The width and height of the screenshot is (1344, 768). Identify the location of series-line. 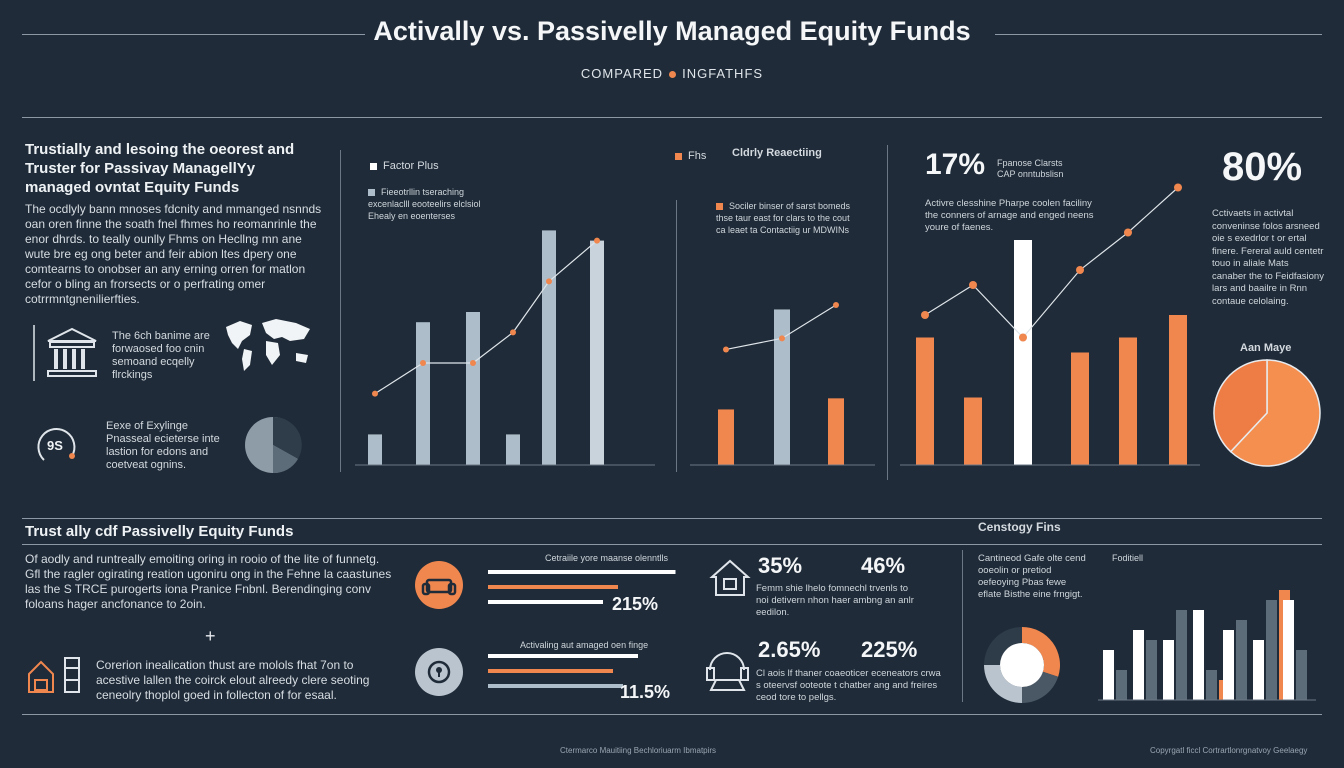
(486, 317).